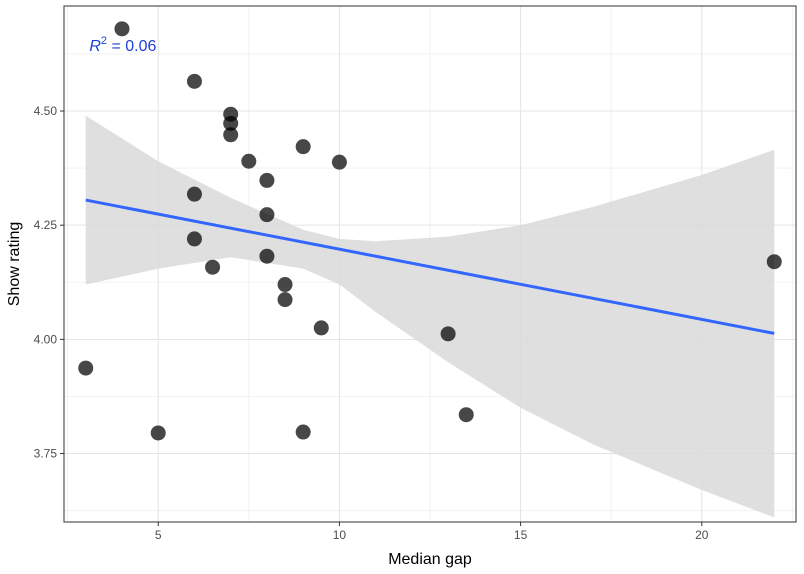  Describe the element at coordinates (46, 339) in the screenshot. I see `y-tick-label: 4.00` at that location.